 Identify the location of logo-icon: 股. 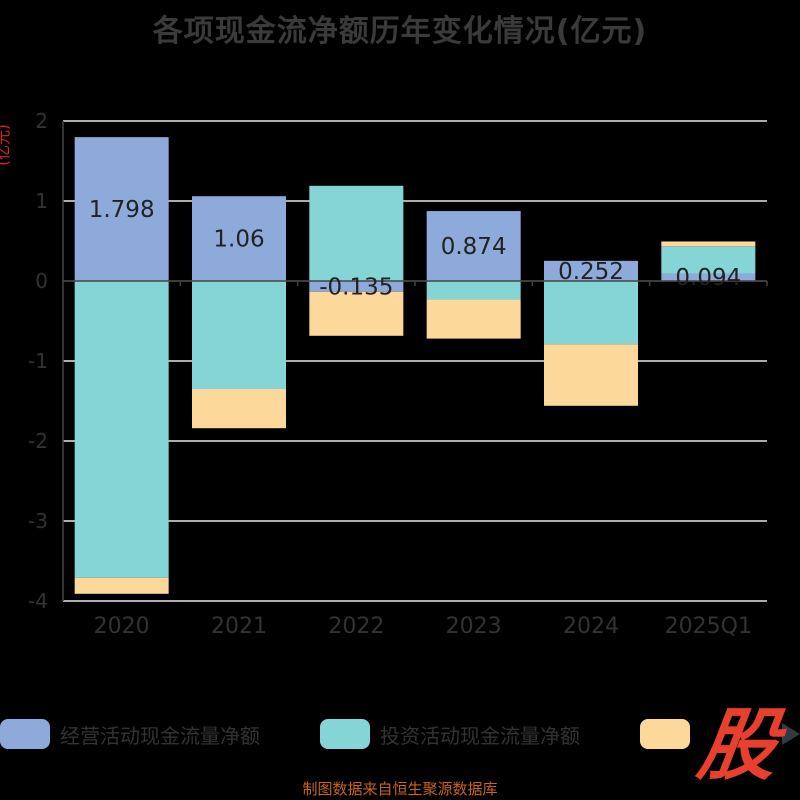
(738, 745).